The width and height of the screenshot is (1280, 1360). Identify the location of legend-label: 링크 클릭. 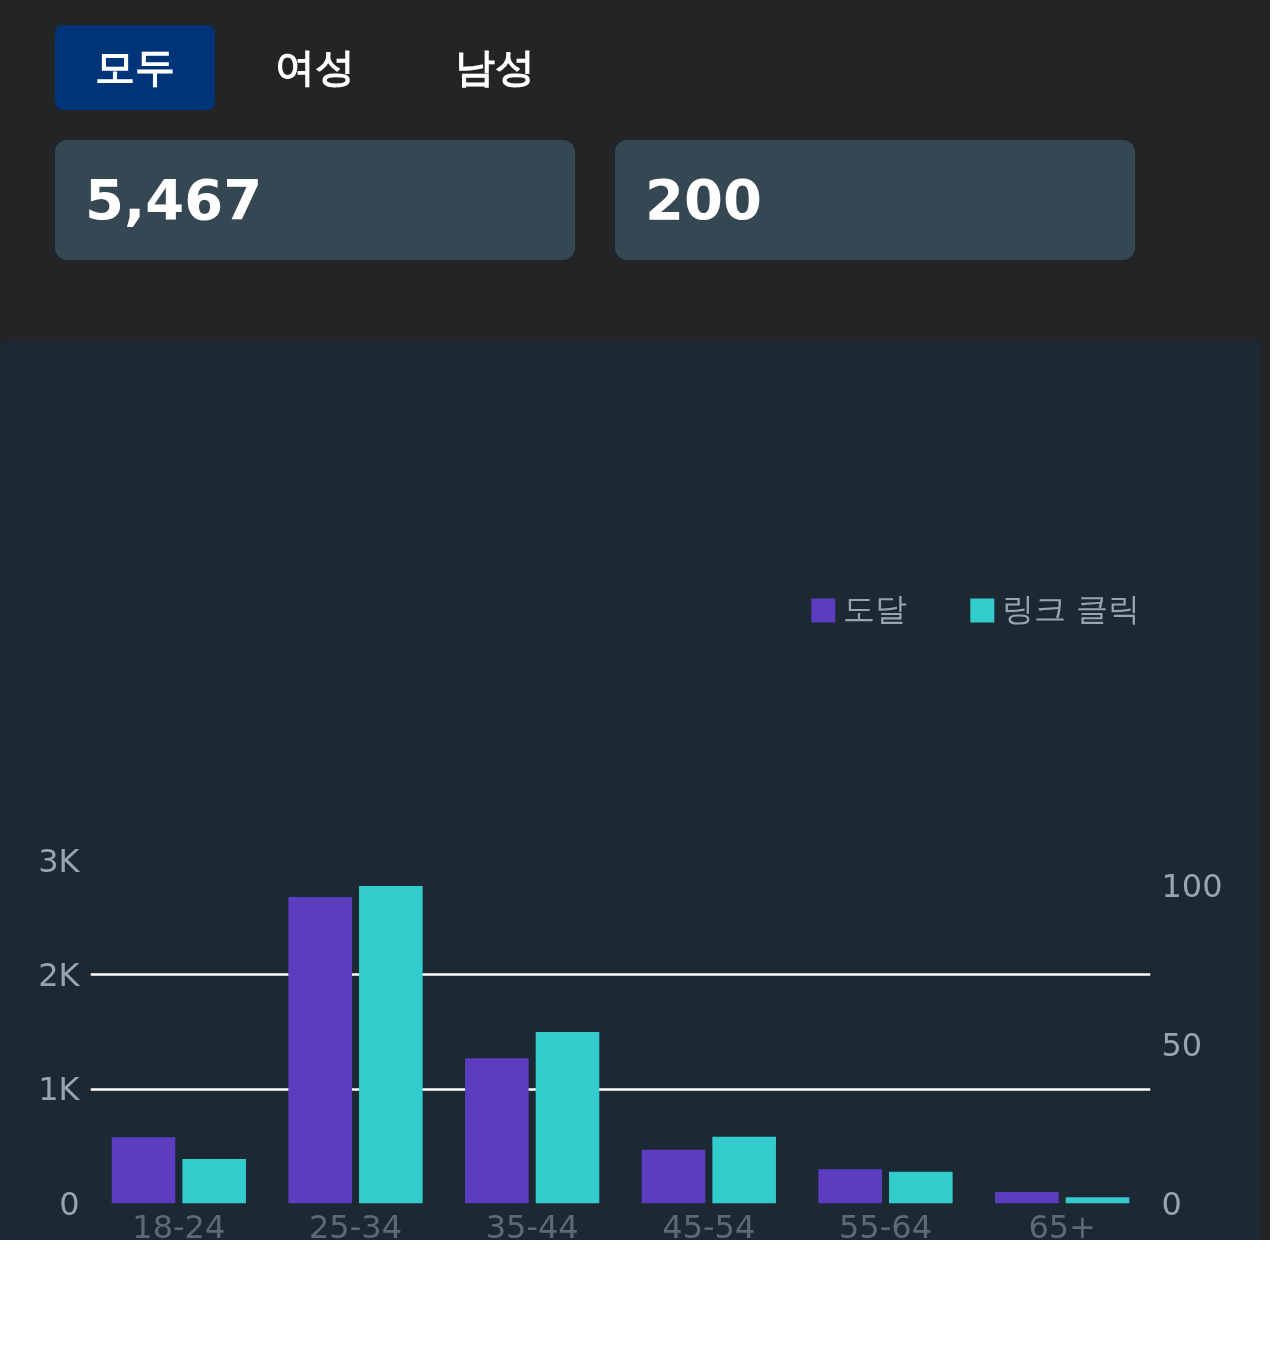
(1070, 609).